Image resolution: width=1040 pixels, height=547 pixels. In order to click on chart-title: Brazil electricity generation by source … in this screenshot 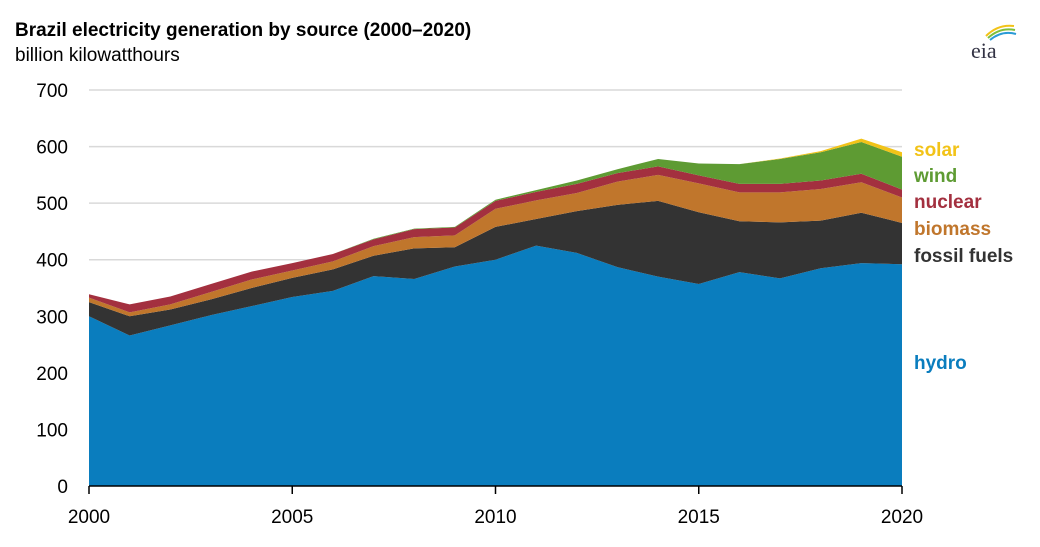, I will do `click(243, 30)`.